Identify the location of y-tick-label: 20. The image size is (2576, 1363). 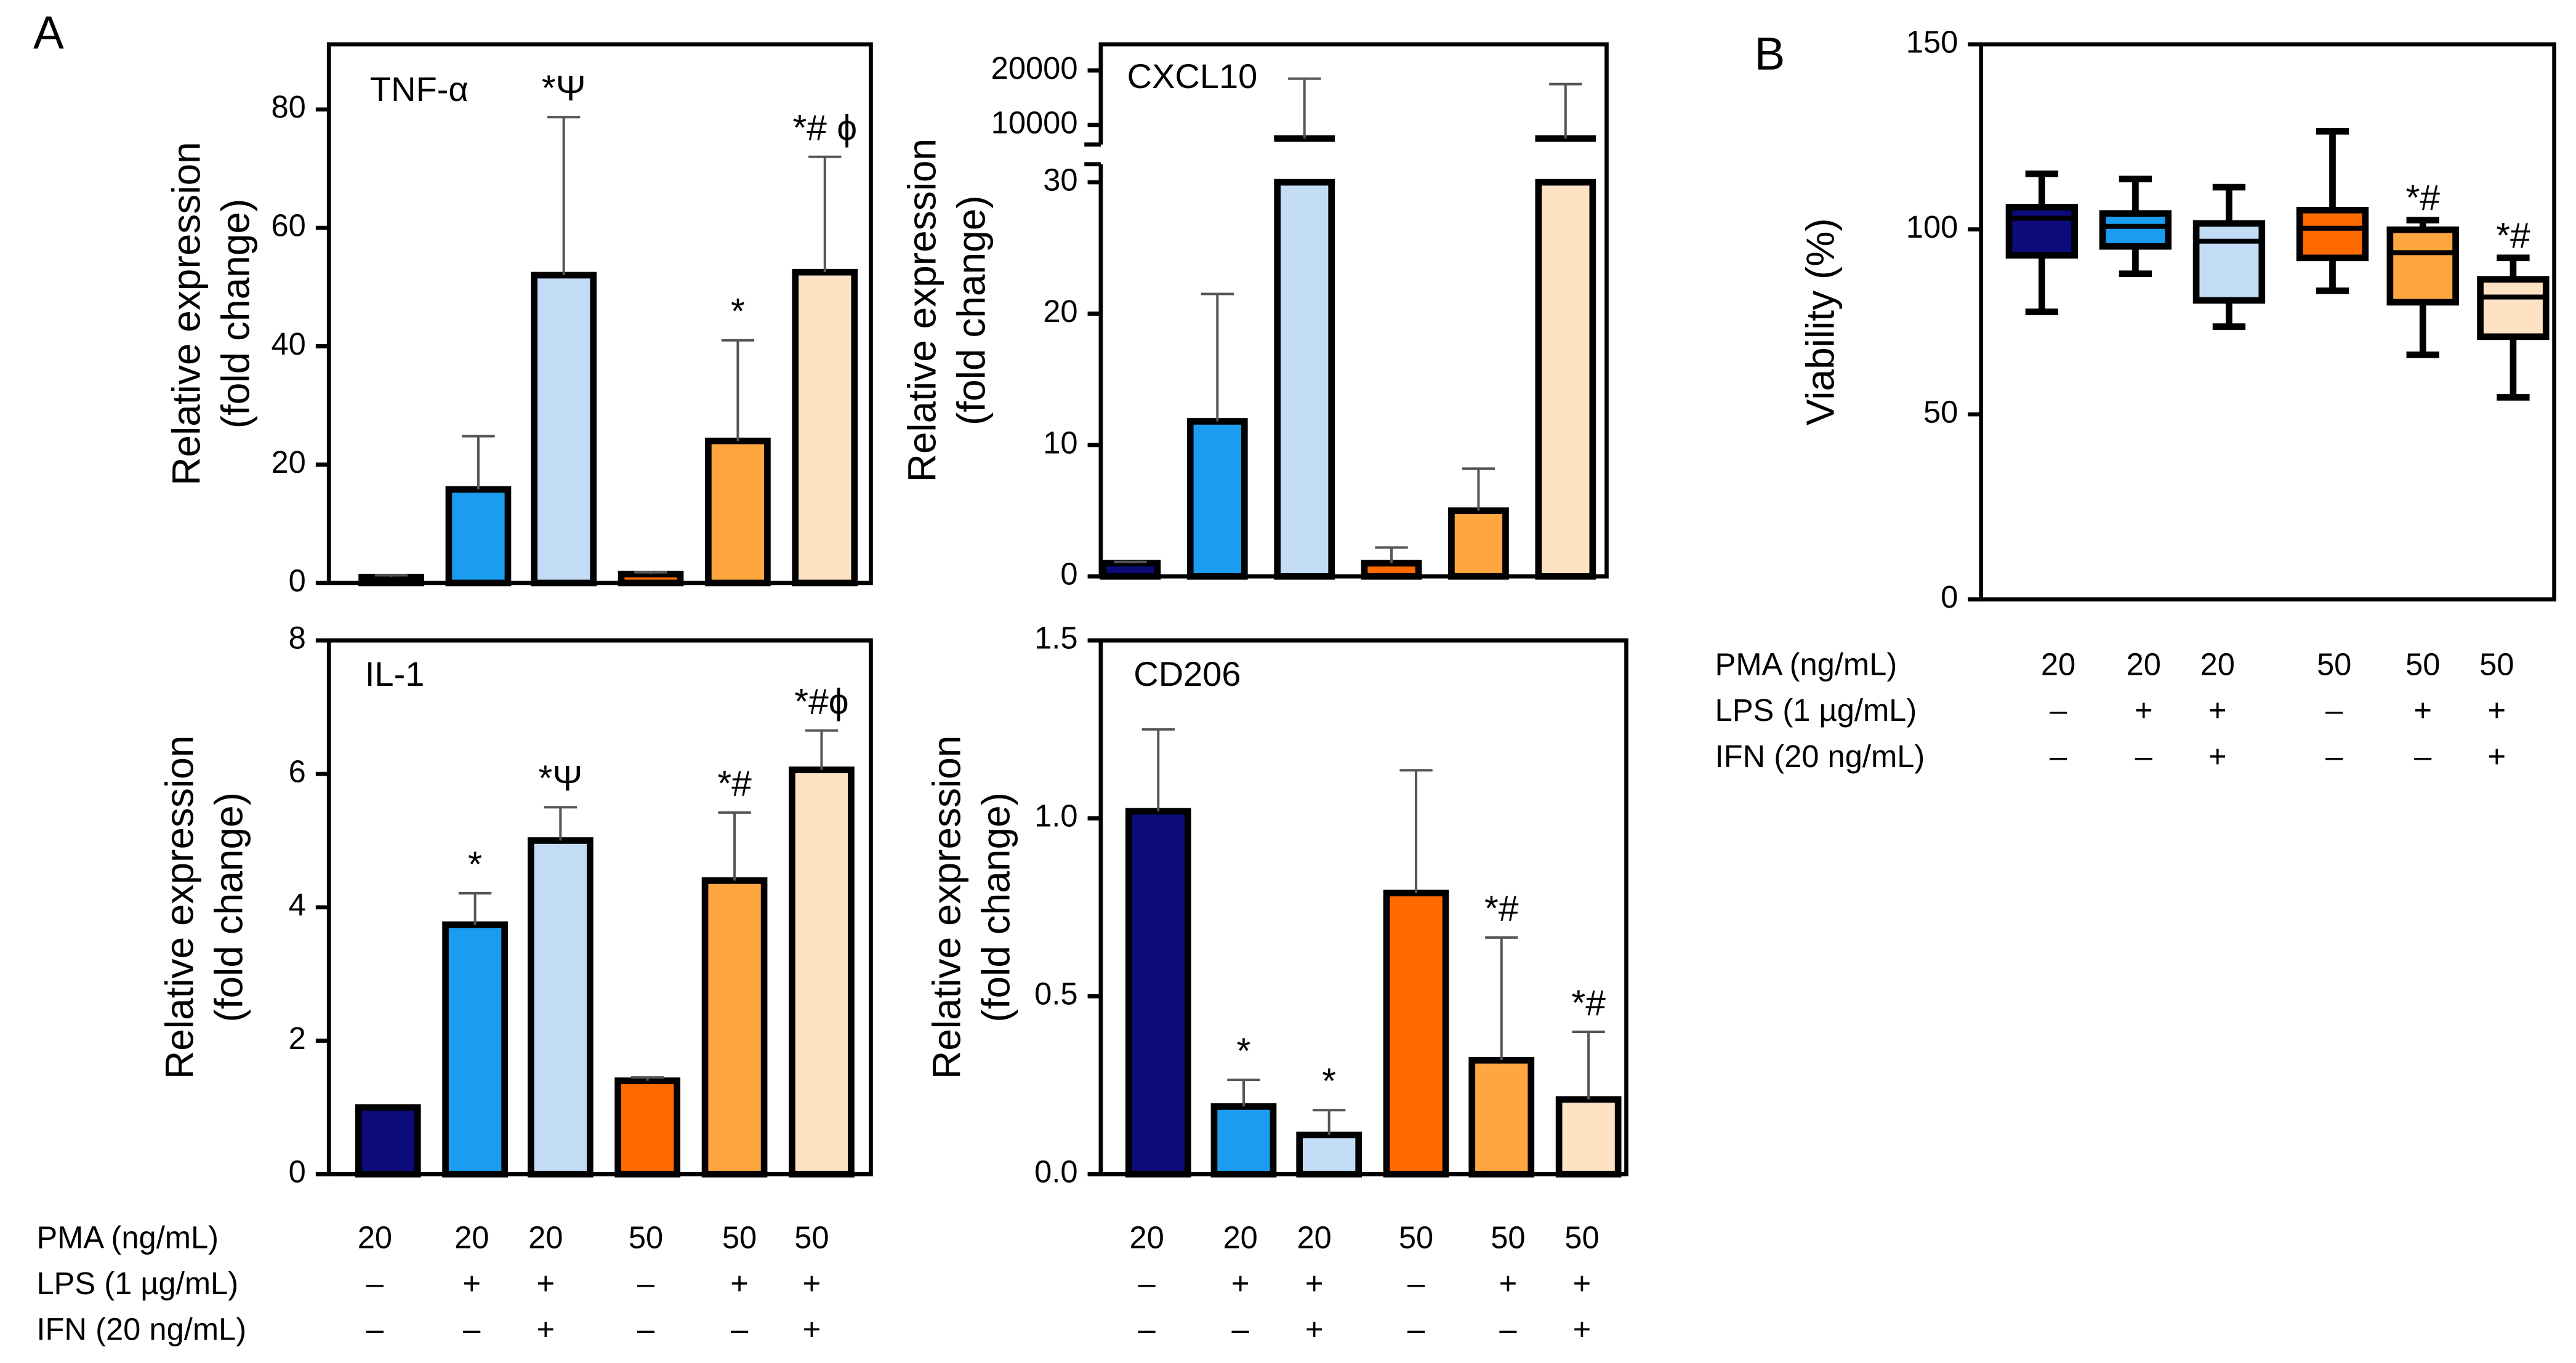
(1060, 311).